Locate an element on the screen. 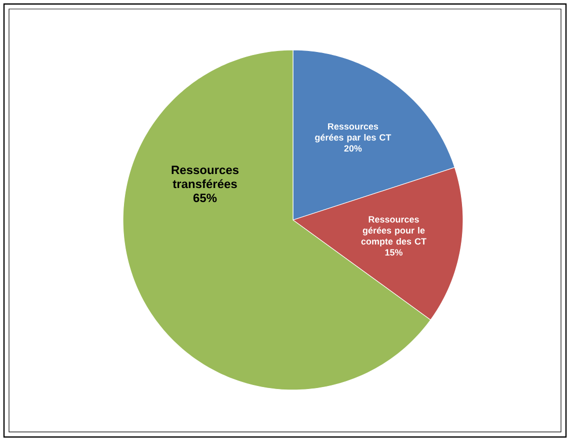  slice-label: Ressources gérées par les CT is located at coordinates (353, 132).